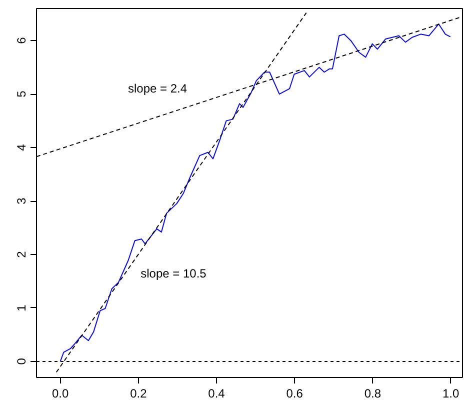 This screenshot has width=464, height=411. I want to click on x-tick-label: 1.0, so click(451, 393).